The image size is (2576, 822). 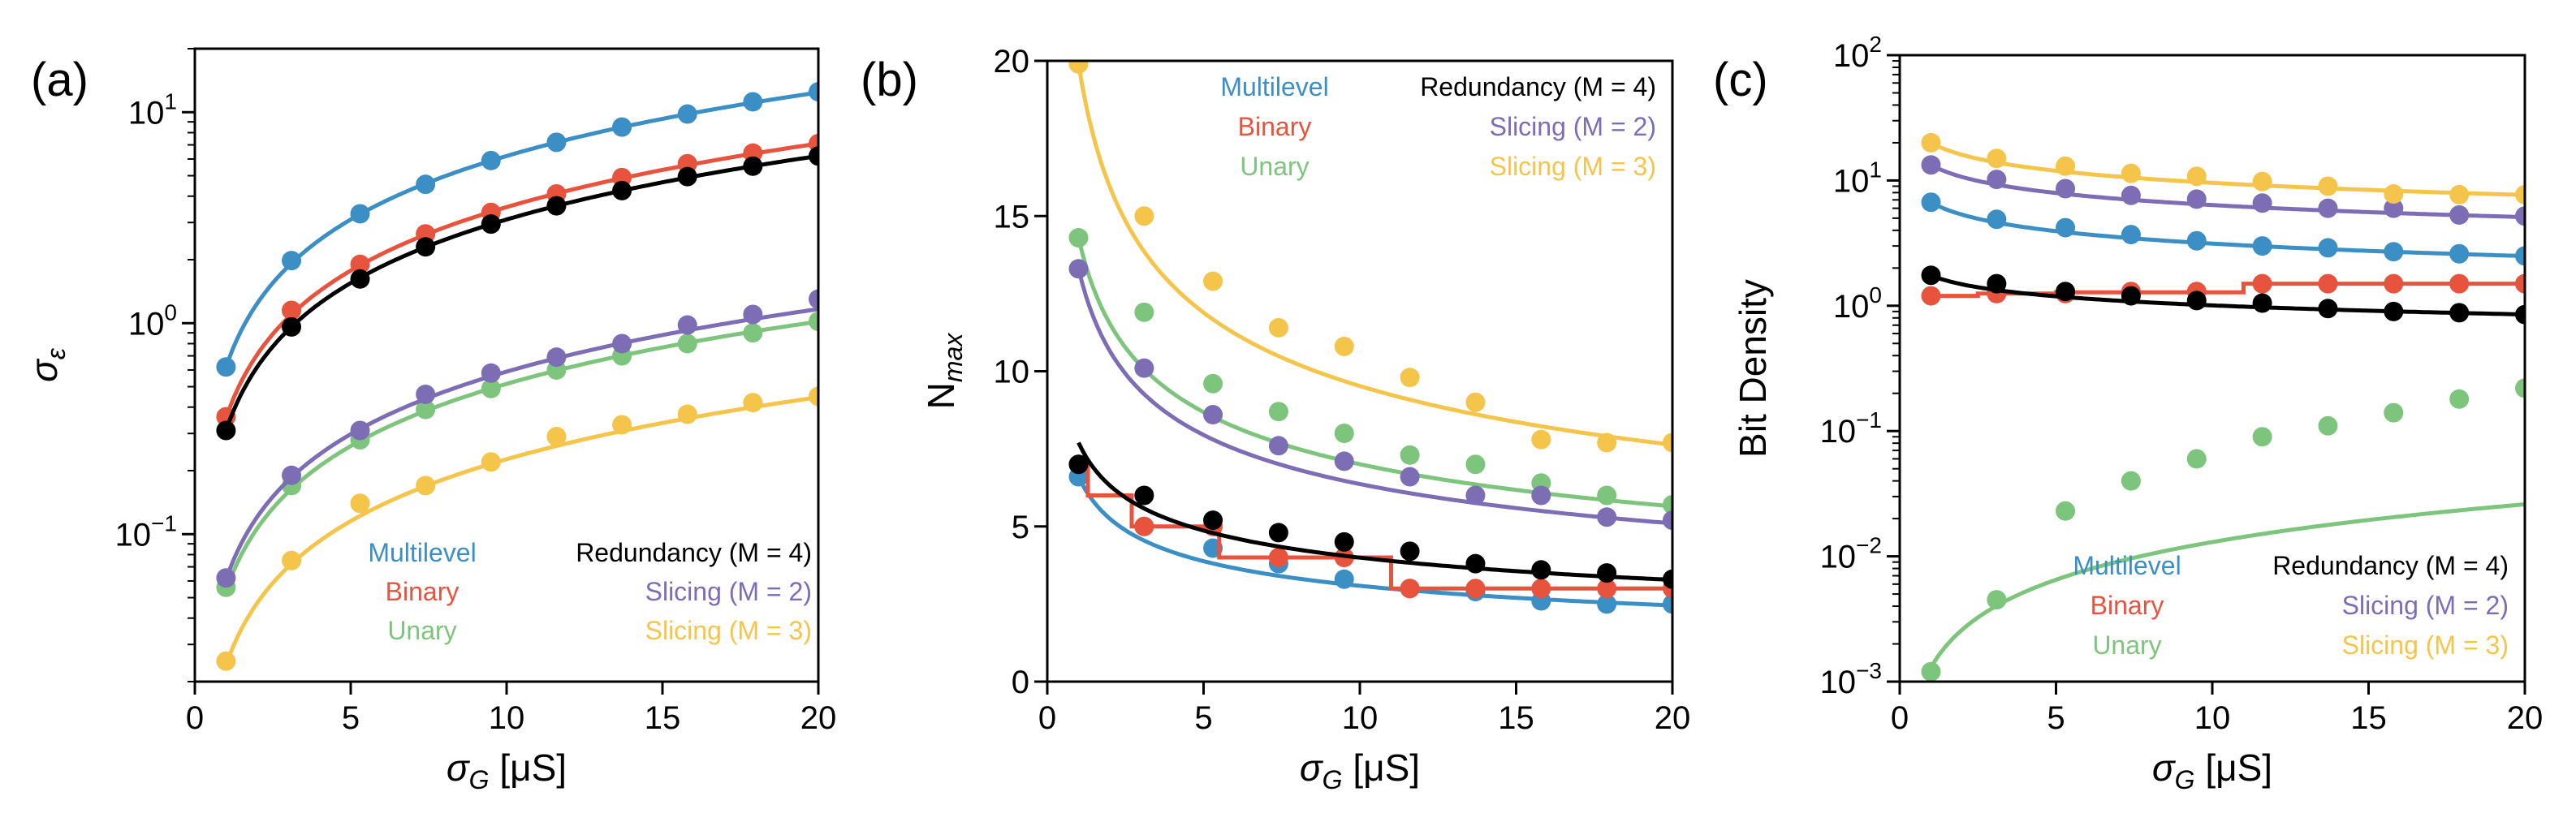 What do you see at coordinates (1740, 80) in the screenshot?
I see `panel-label: (c)` at bounding box center [1740, 80].